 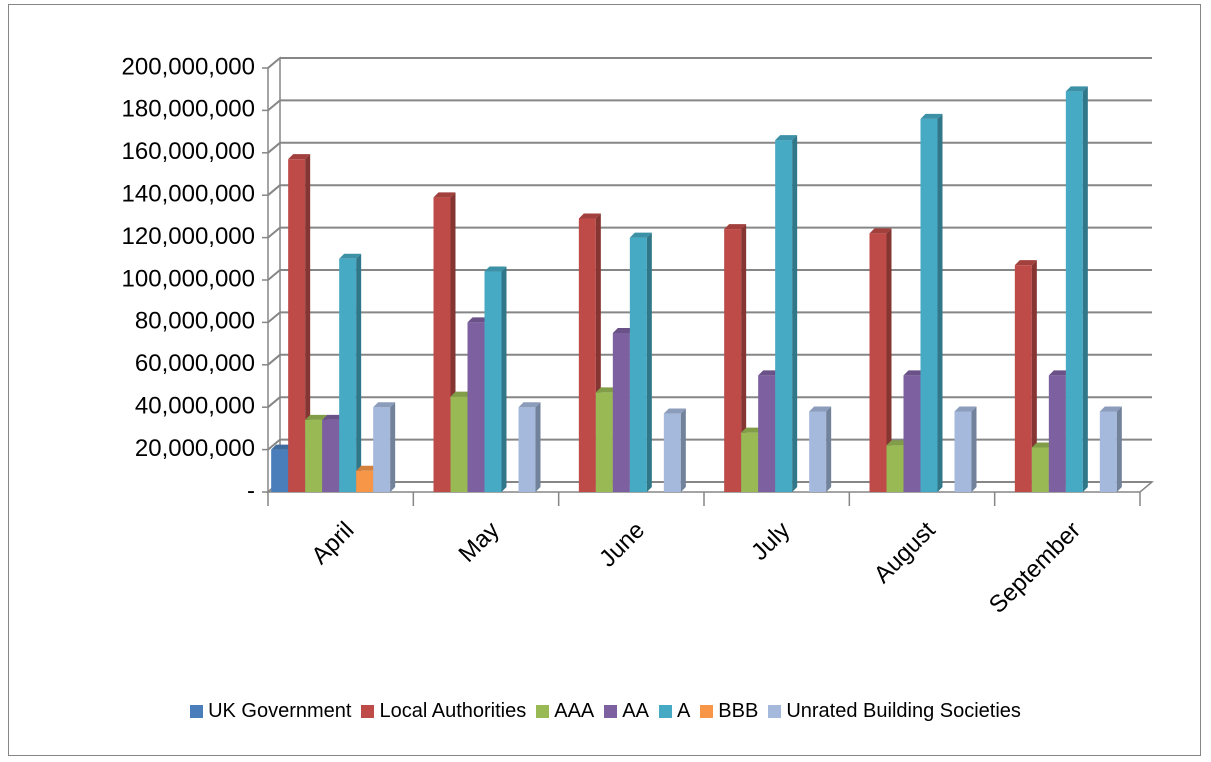 I want to click on legend-label: A, so click(x=683, y=711).